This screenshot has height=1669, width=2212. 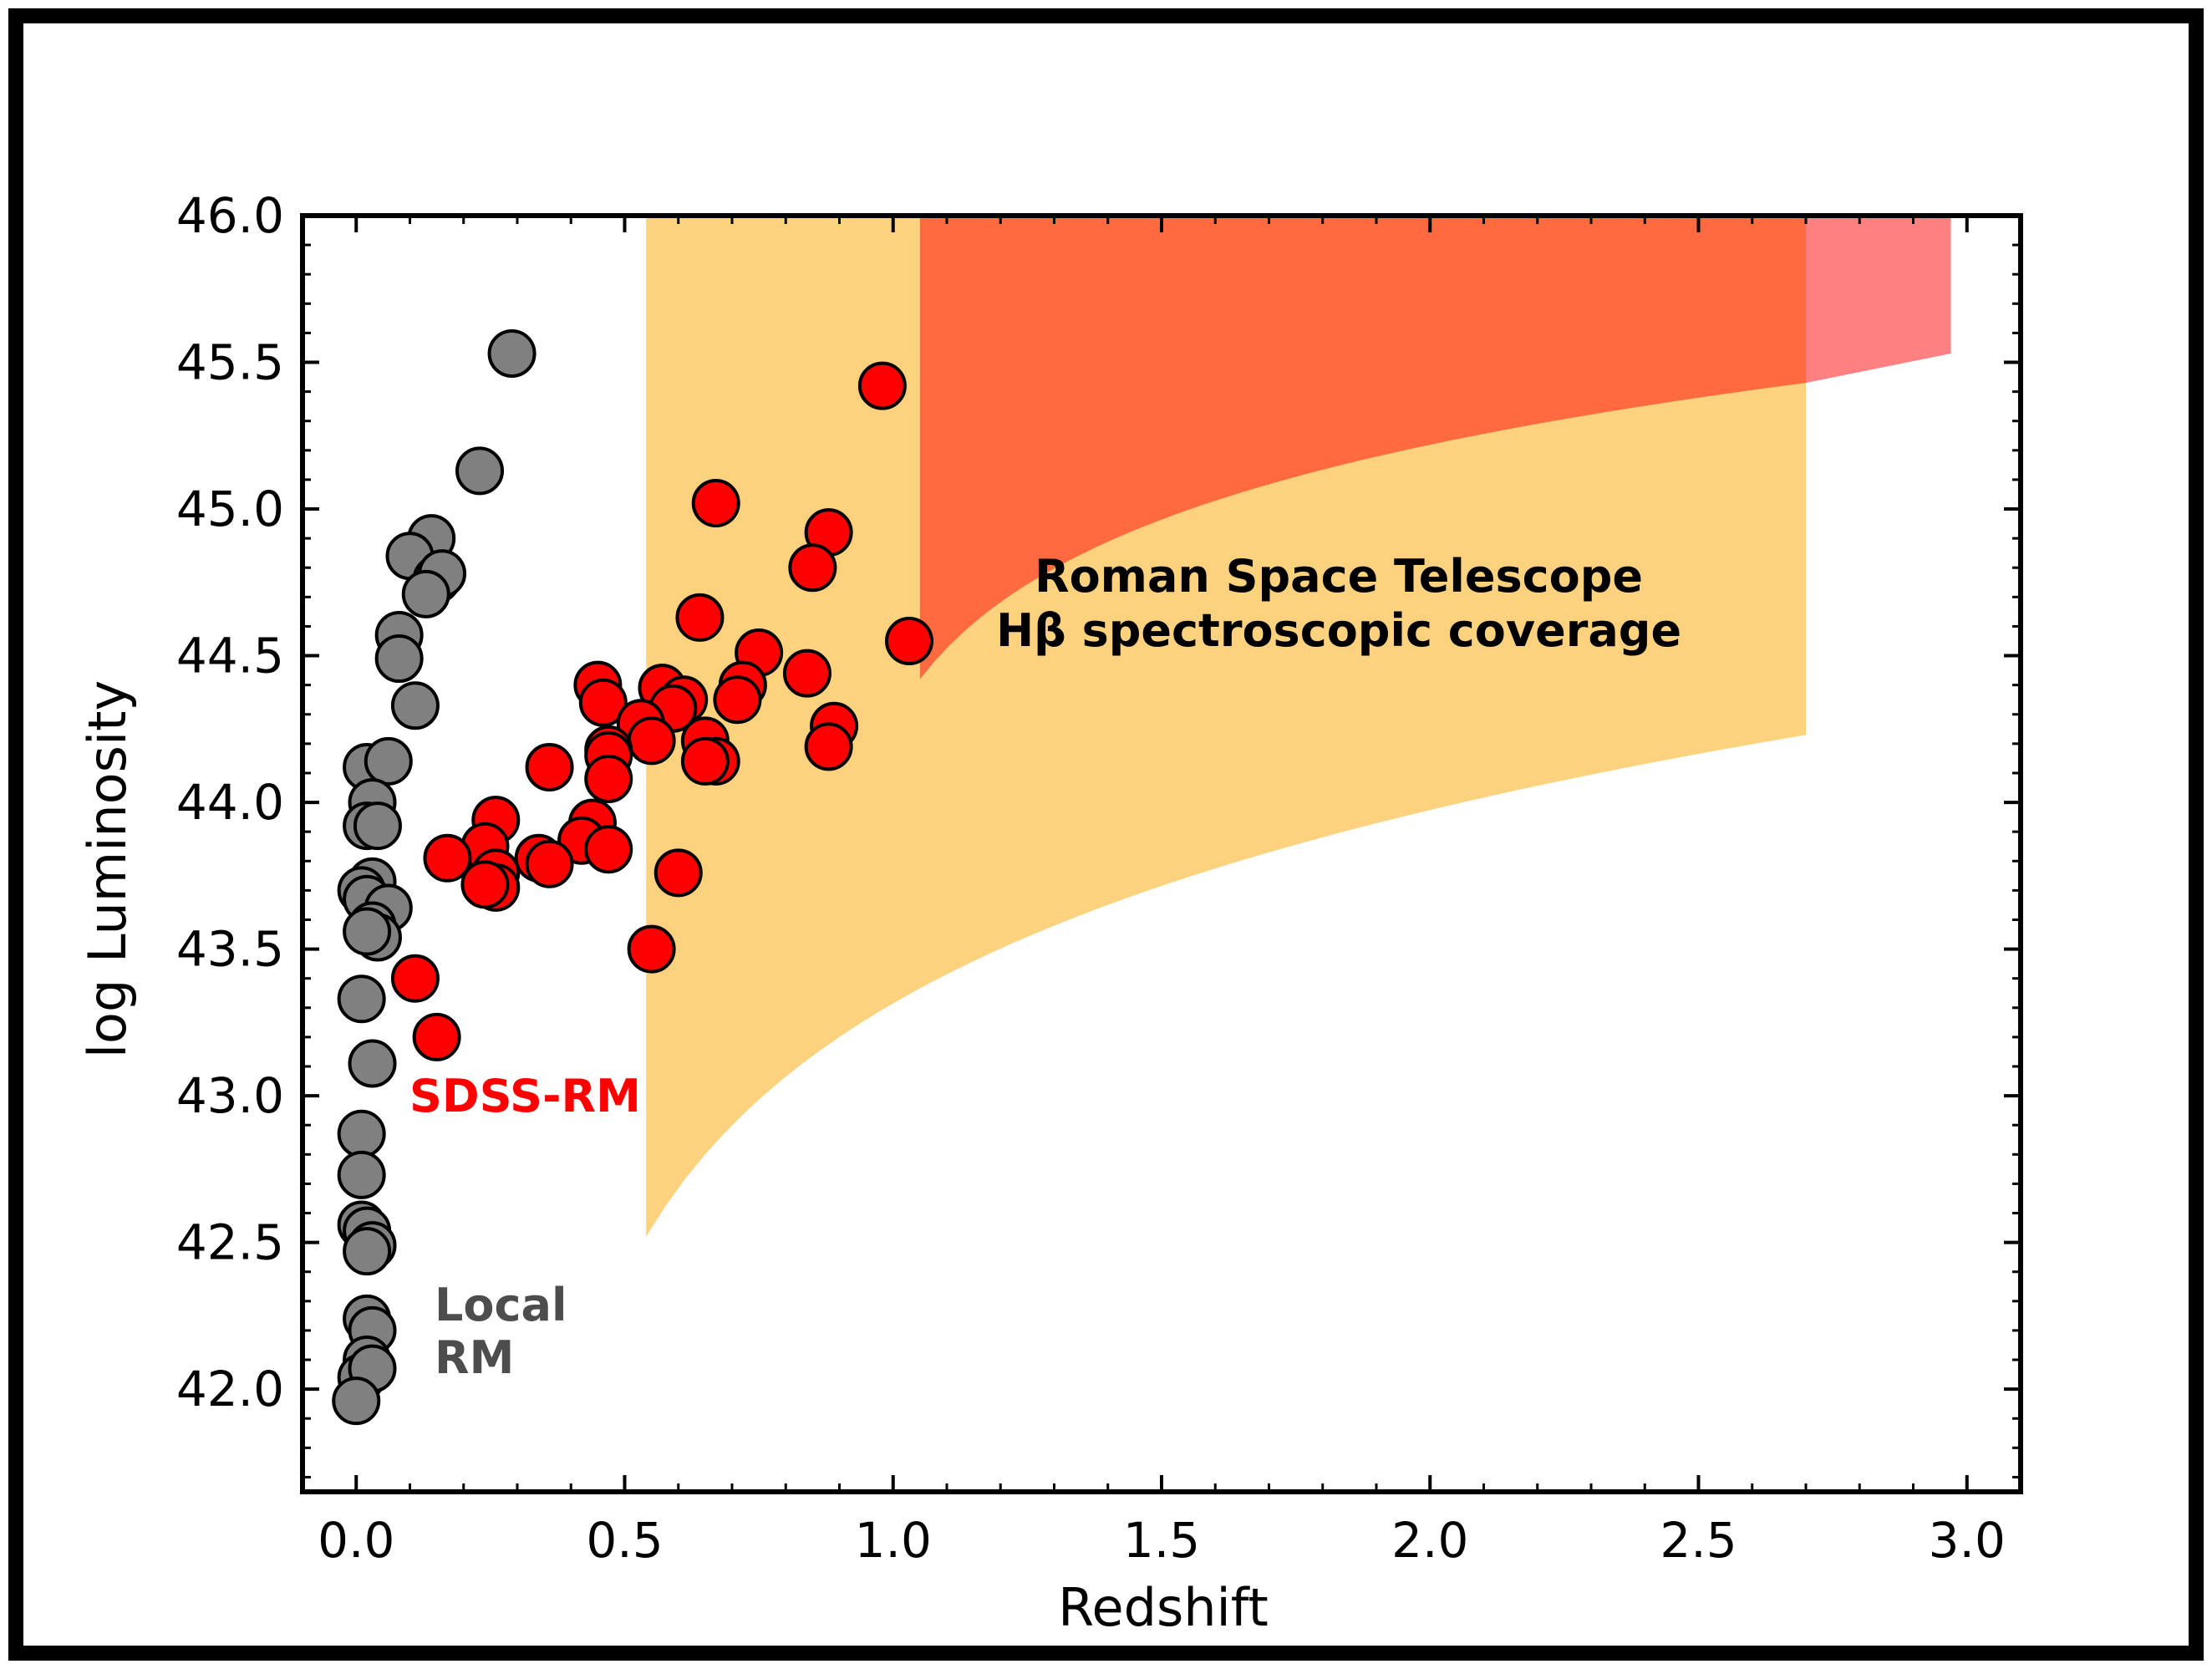 I want to click on x-tick-label: 1.0, so click(x=894, y=1540).